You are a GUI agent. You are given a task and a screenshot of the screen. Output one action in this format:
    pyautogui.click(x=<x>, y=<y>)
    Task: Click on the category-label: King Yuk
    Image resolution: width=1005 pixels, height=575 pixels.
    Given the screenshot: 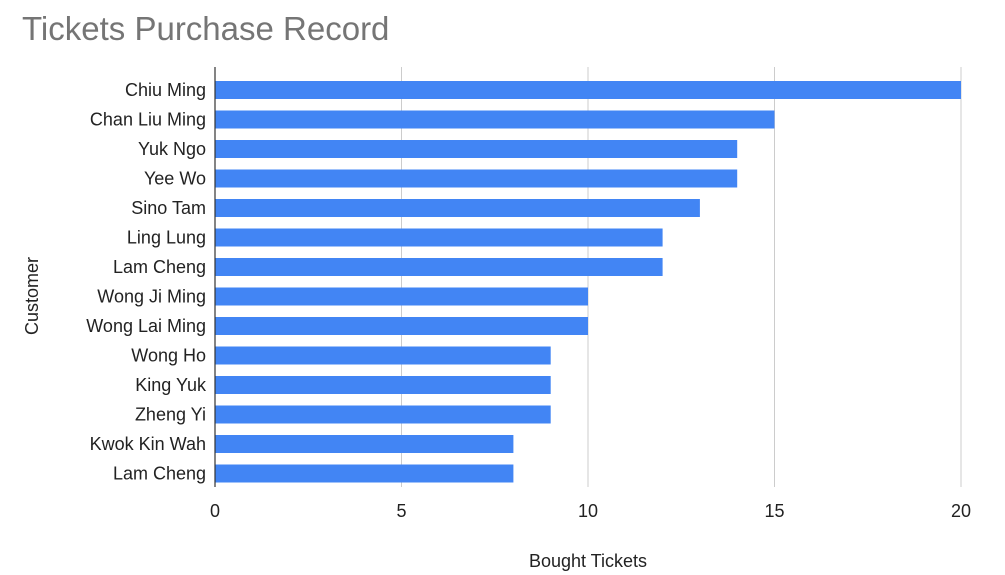 What is the action you would take?
    pyautogui.click(x=171, y=385)
    